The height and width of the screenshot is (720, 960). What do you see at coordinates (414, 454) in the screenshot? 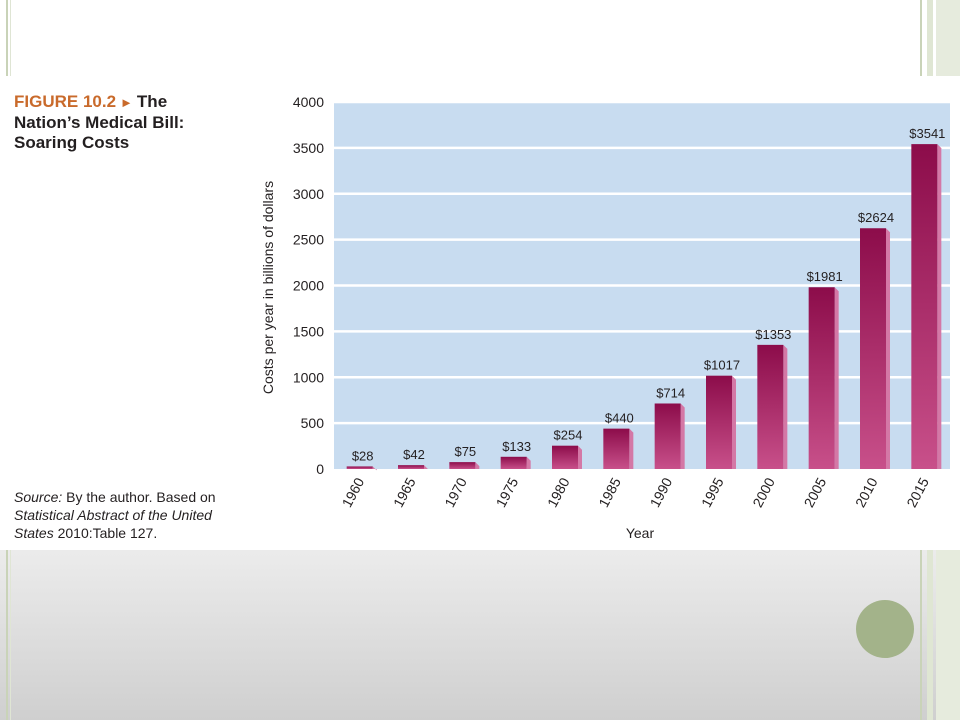
I see `bar-data-label: $42` at bounding box center [414, 454].